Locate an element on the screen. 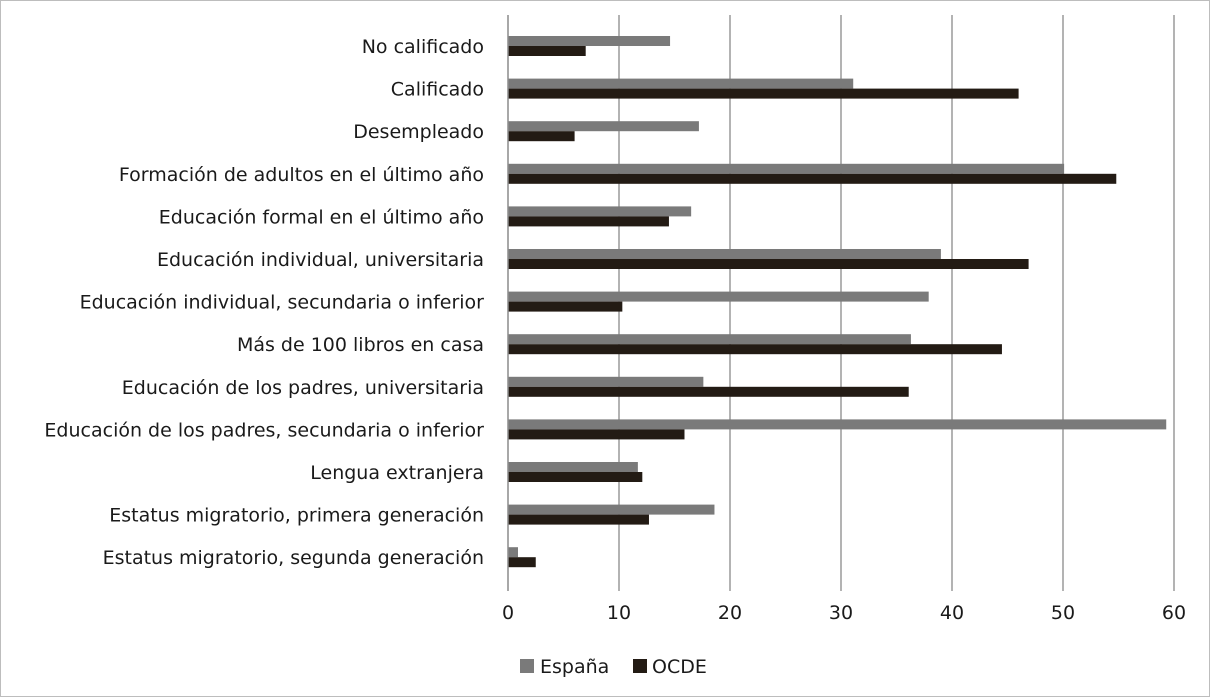  legend-item-ocde: OCDE is located at coordinates (670, 667).